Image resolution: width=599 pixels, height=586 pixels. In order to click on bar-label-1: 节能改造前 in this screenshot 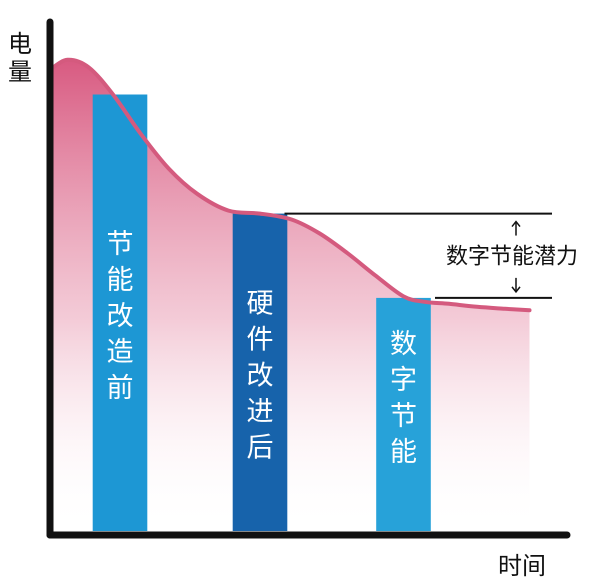, I will do `click(120, 316)`.